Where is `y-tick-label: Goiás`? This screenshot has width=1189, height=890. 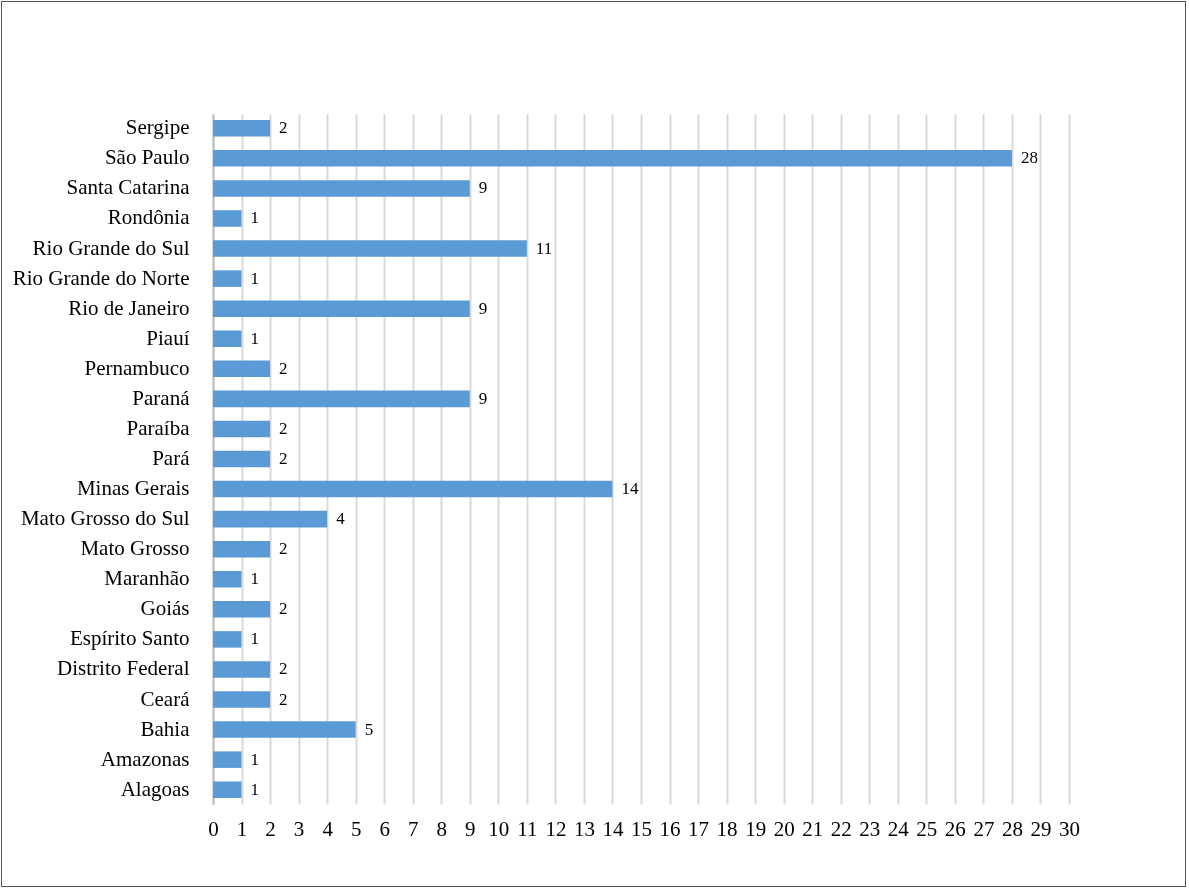 y-tick-label: Goiás is located at coordinates (165, 608).